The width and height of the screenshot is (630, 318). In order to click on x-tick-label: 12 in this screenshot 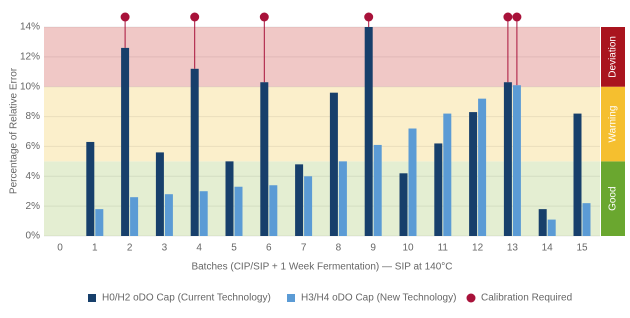, I will do `click(478, 248)`.